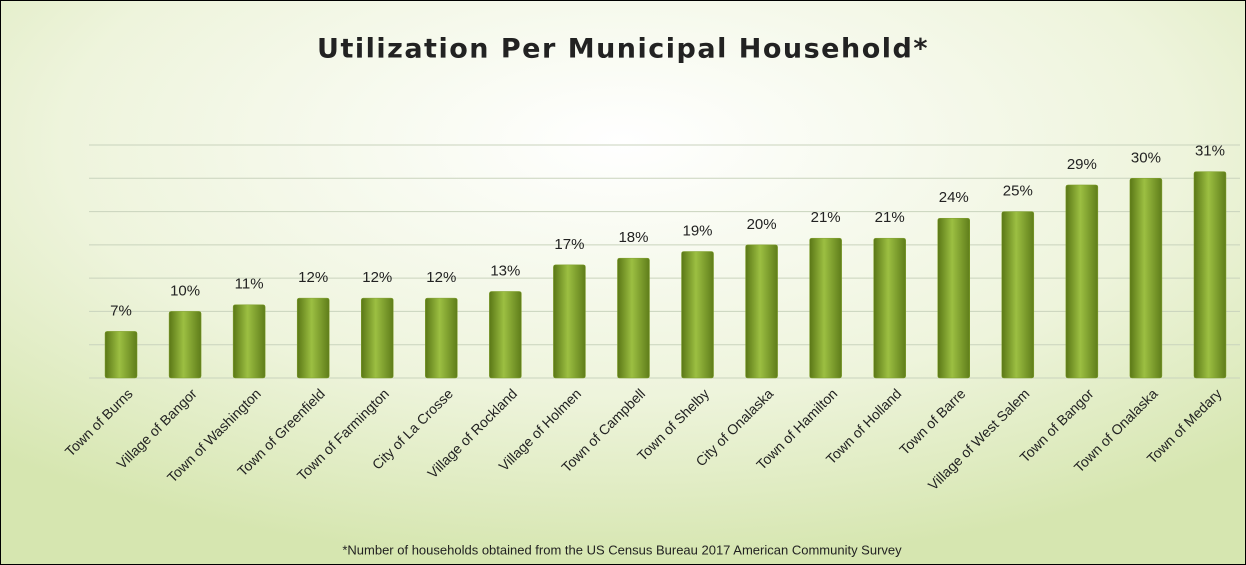 The width and height of the screenshot is (1246, 565). What do you see at coordinates (698, 230) in the screenshot?
I see `value-label: 19%` at bounding box center [698, 230].